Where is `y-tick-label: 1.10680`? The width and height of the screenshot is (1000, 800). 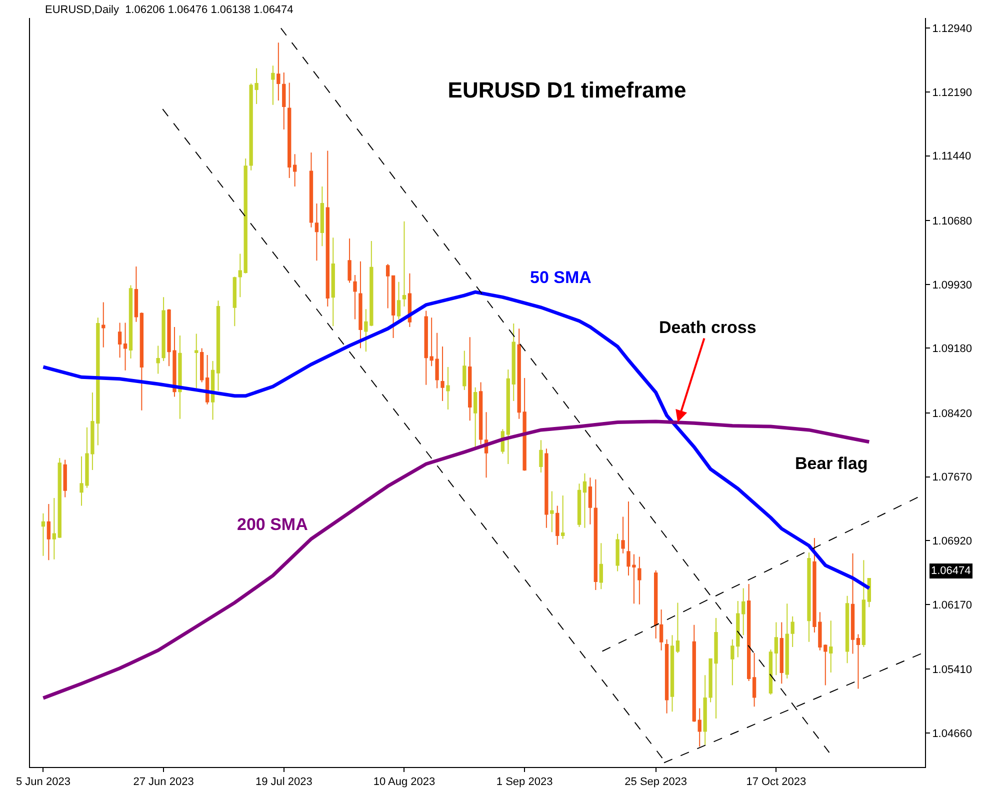
y-tick-label: 1.10680 is located at coordinates (952, 221).